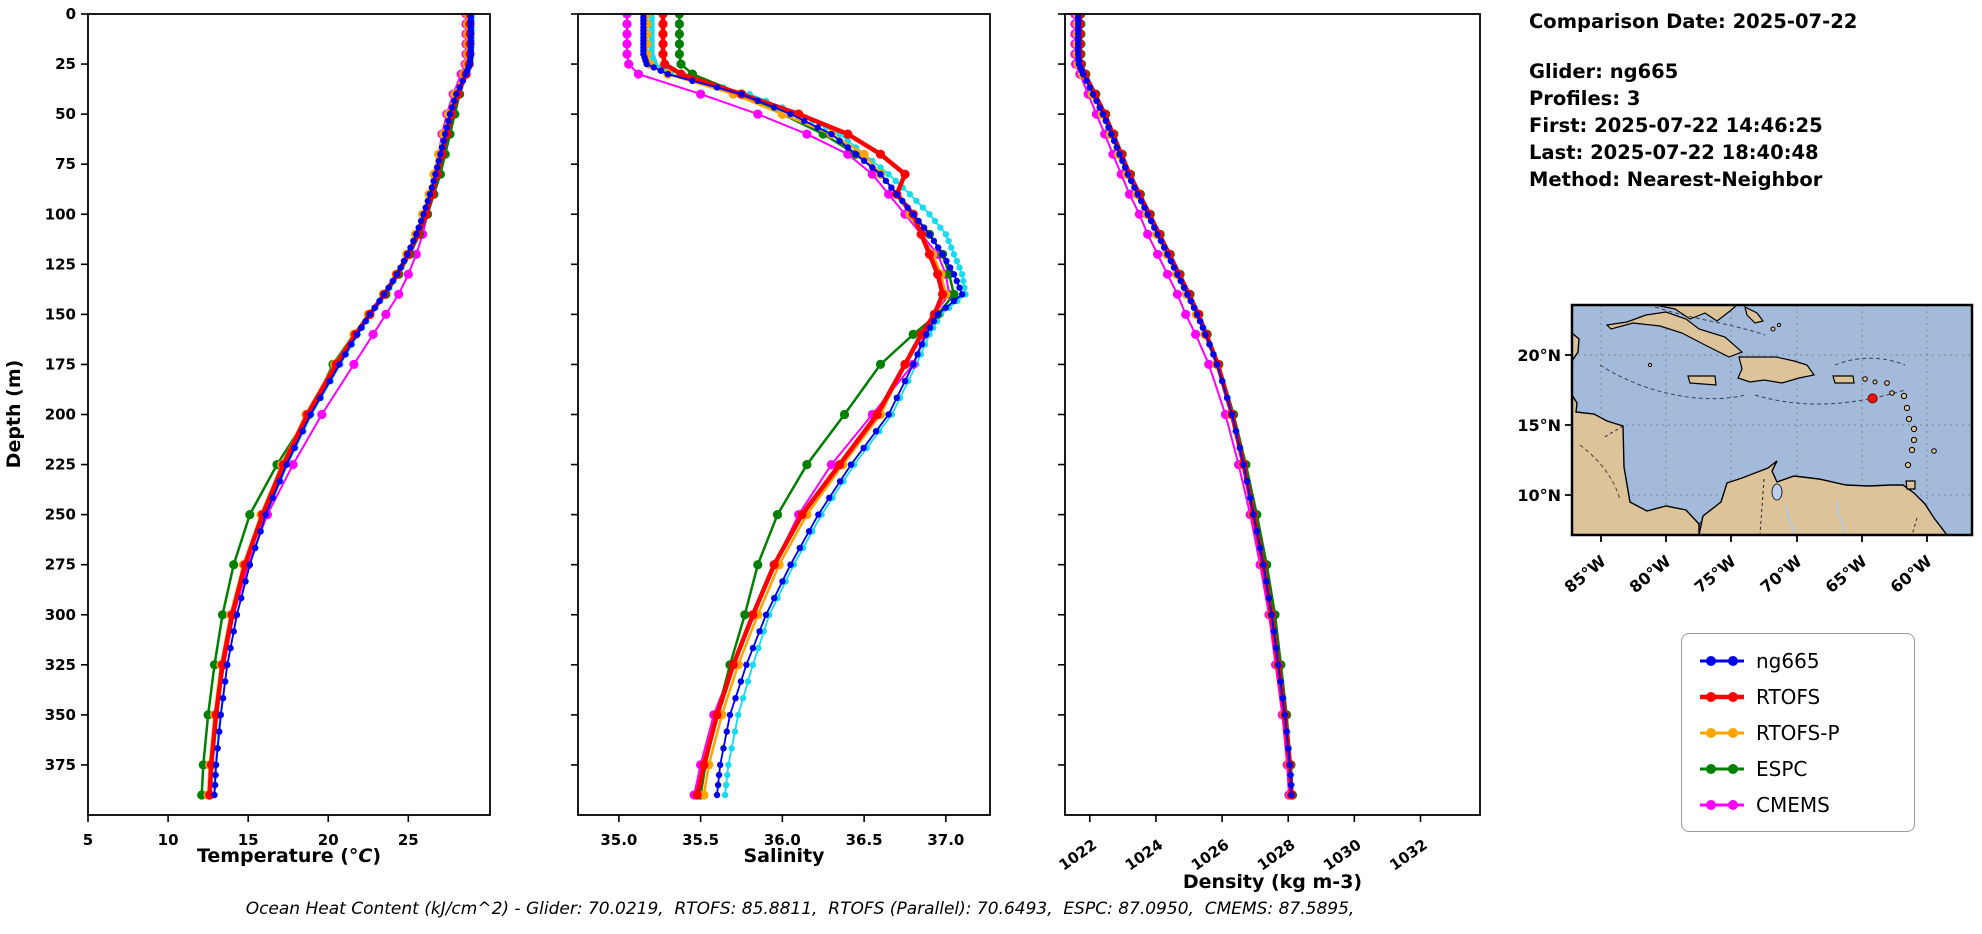  What do you see at coordinates (1754, 314) in the screenshot?
I see `bahama-islands` at bounding box center [1754, 314].